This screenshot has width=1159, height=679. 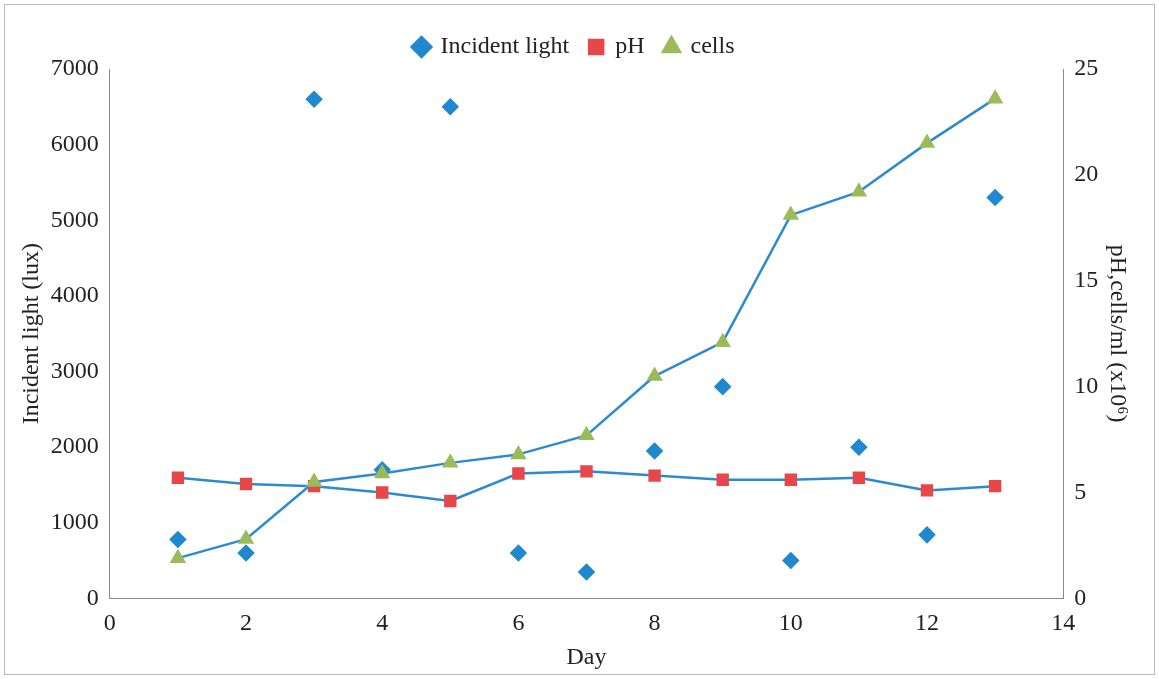 I want to click on legend-label: Incident light, so click(x=505, y=45).